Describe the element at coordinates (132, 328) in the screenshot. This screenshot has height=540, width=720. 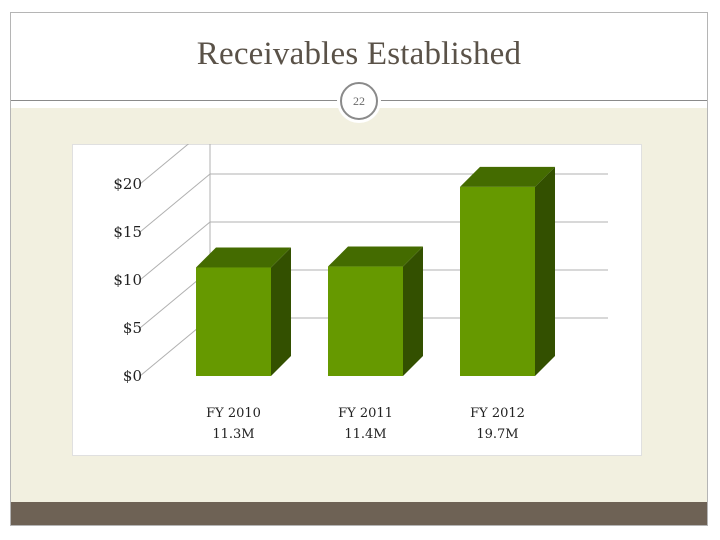
I see `y-tick-label-1: $5` at that location.